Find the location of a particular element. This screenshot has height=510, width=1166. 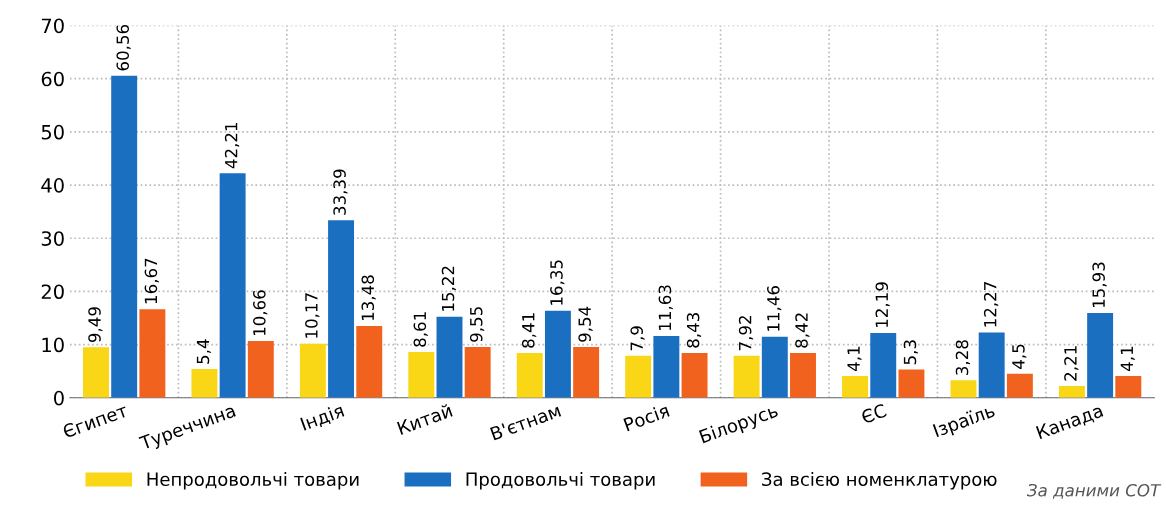

data-label: 7,92 is located at coordinates (746, 333).